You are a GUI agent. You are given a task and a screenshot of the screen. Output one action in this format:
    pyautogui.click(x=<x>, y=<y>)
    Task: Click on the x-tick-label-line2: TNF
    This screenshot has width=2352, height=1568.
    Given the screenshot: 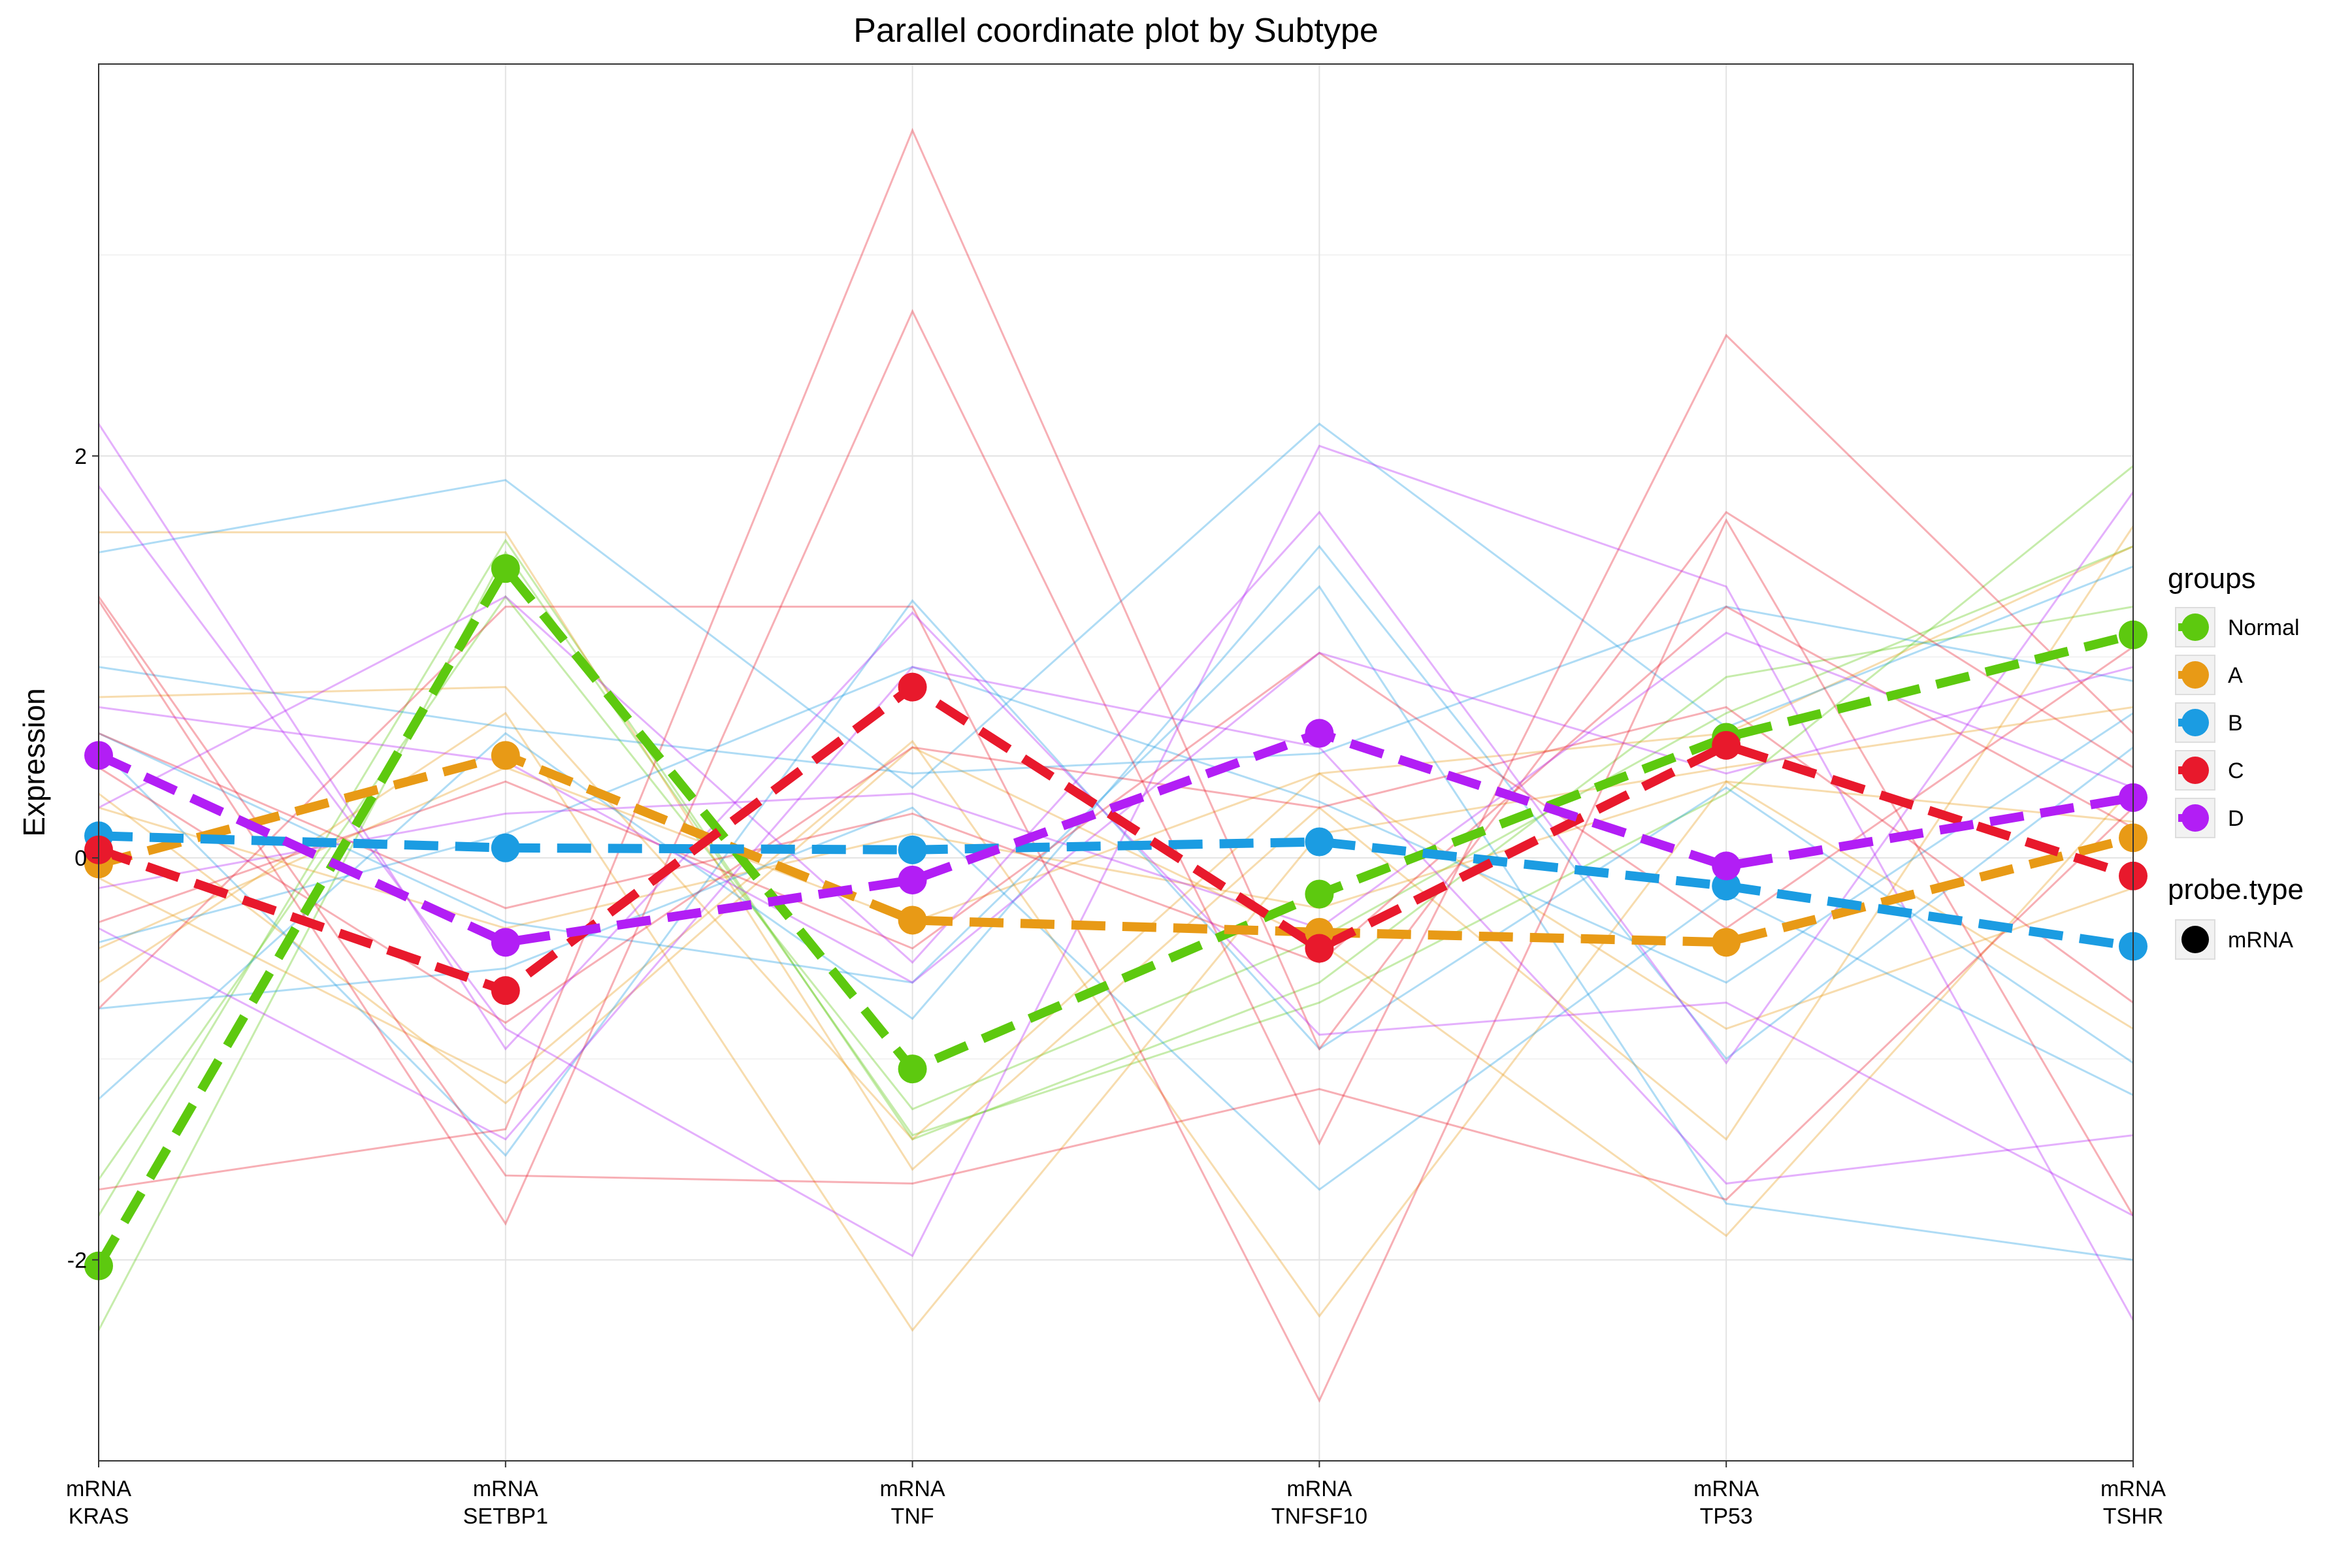 What is the action you would take?
    pyautogui.click(x=912, y=1516)
    